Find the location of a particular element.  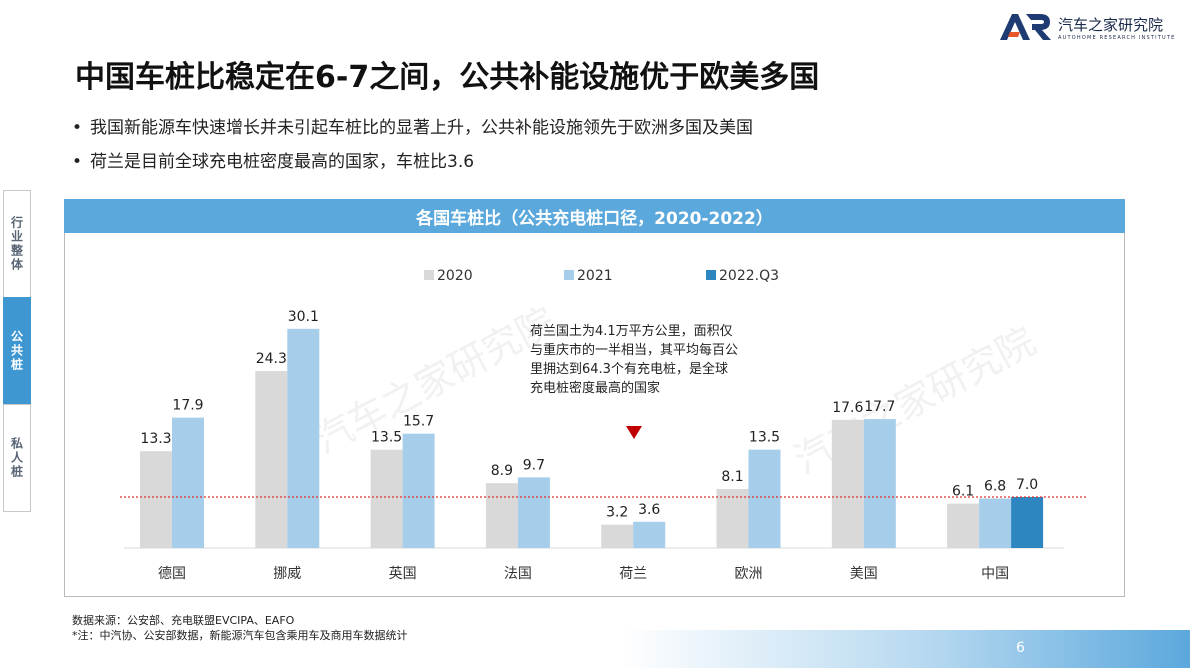

x-tick-label: 荷兰 is located at coordinates (633, 574).